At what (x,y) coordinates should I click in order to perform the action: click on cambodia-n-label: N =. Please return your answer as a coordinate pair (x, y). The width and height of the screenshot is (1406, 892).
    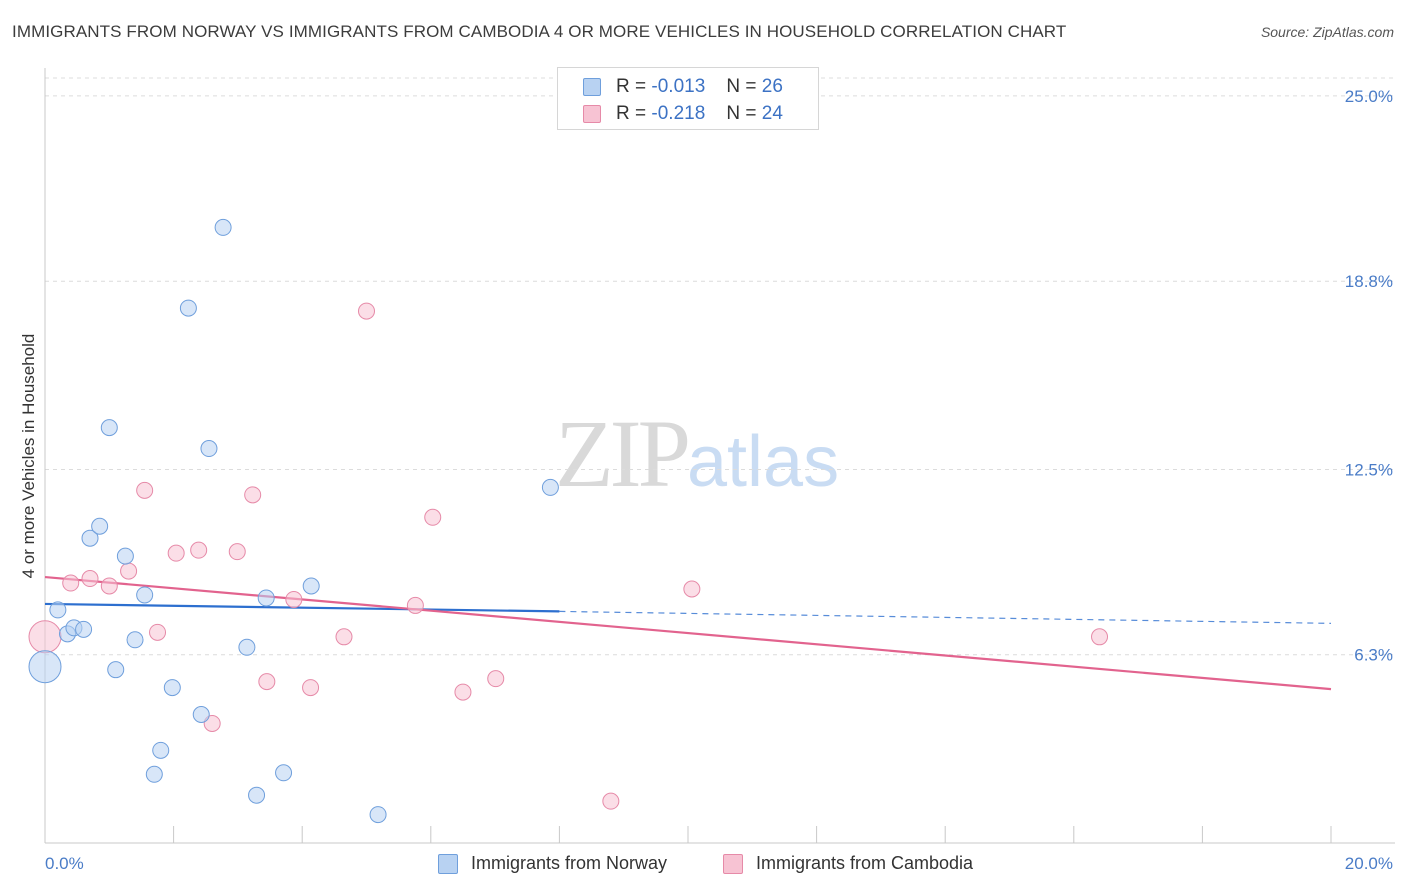
    Looking at the image, I should click on (741, 113).